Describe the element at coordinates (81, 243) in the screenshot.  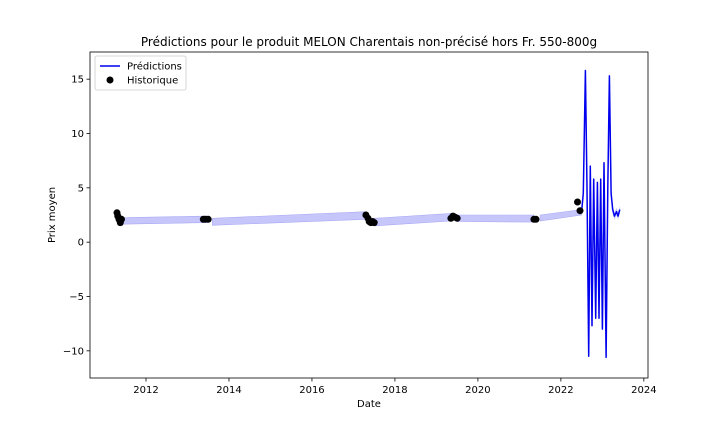
I see `y-tick-label: 0` at that location.